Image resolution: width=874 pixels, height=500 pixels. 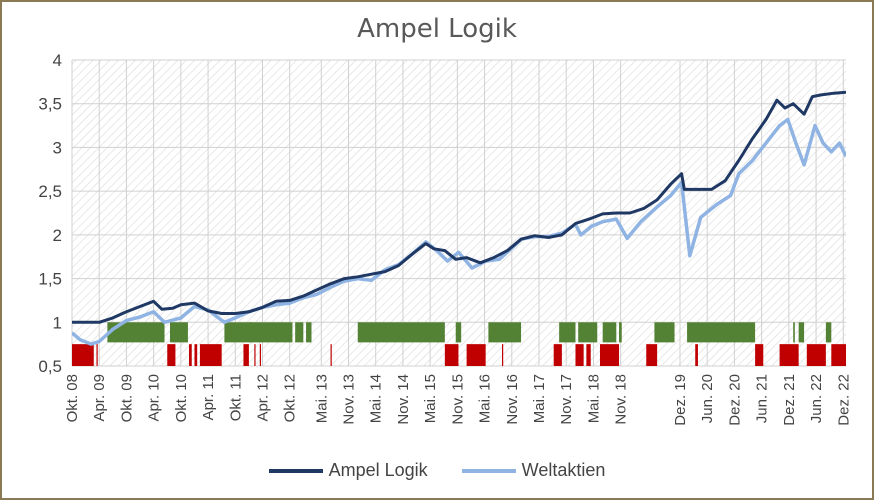 I want to click on x-tick-label: Nov. 15, so click(x=457, y=399).